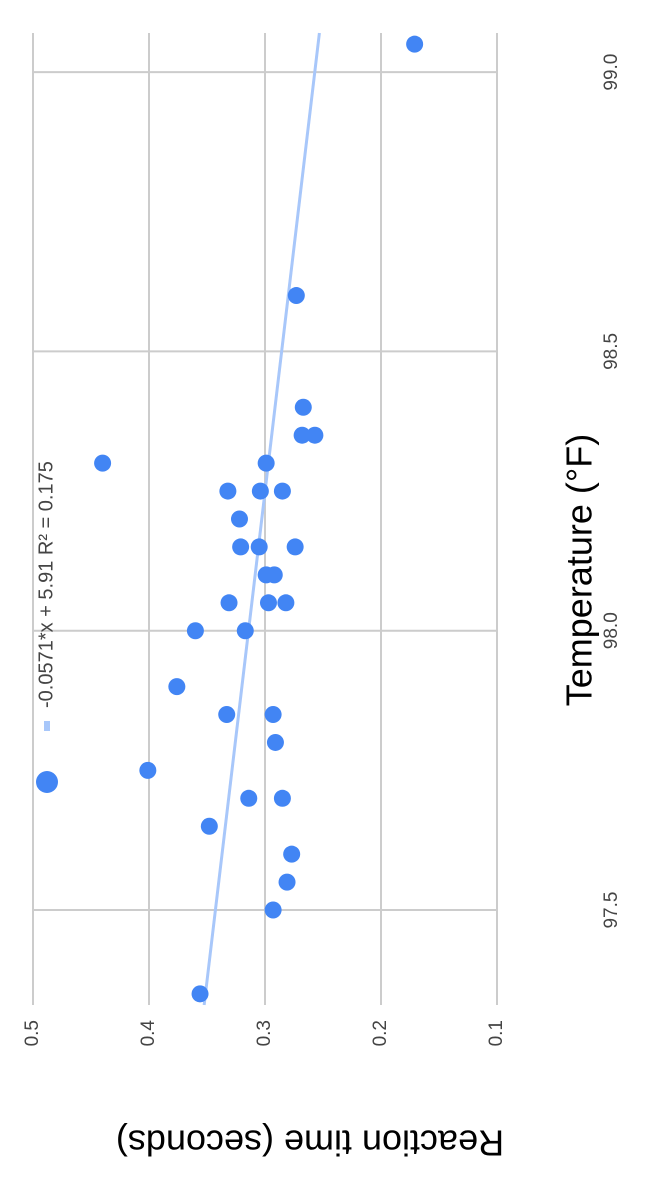 The image size is (658, 1200). What do you see at coordinates (32, 1033) in the screenshot?
I see `y-tick-label: 0.5` at bounding box center [32, 1033].